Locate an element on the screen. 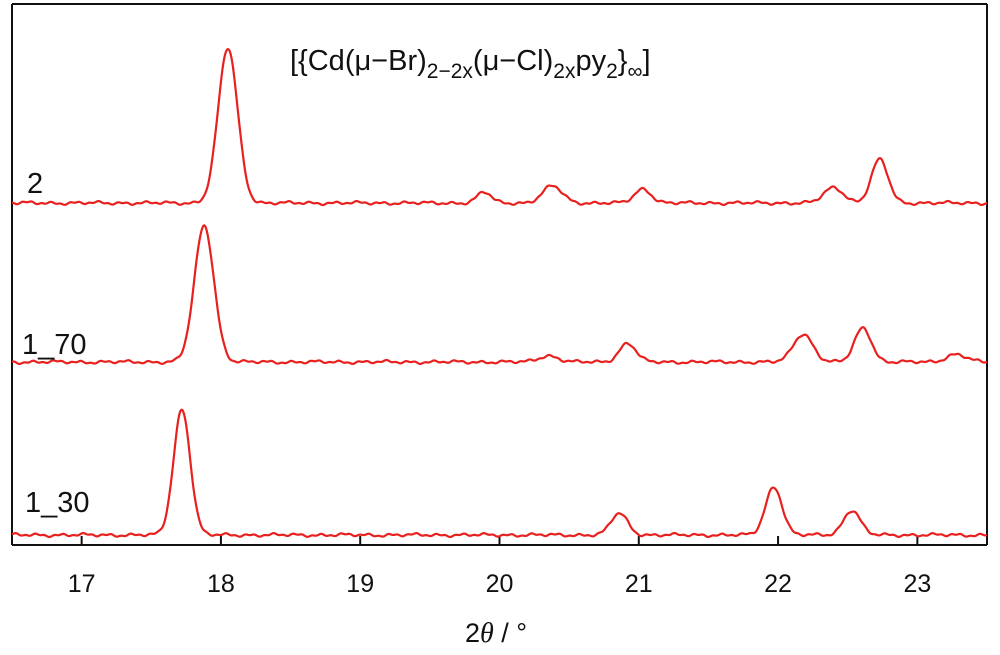 This screenshot has height=655, width=1000. x-axis-ticks is located at coordinates (499, 540).